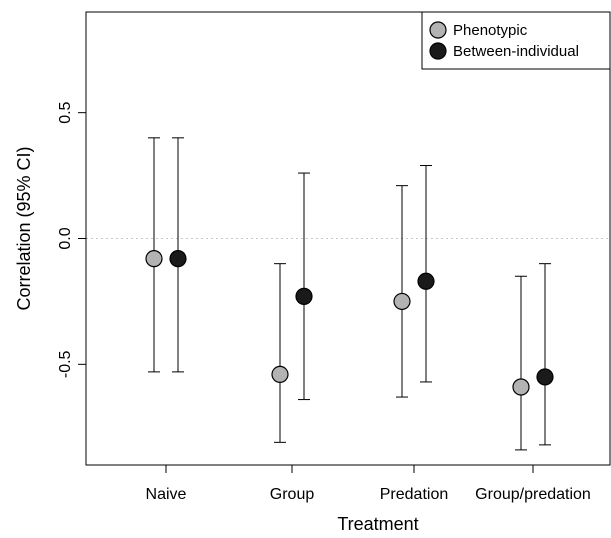  Describe the element at coordinates (65, 238) in the screenshot. I see `y-tick-label: 0.0` at that location.